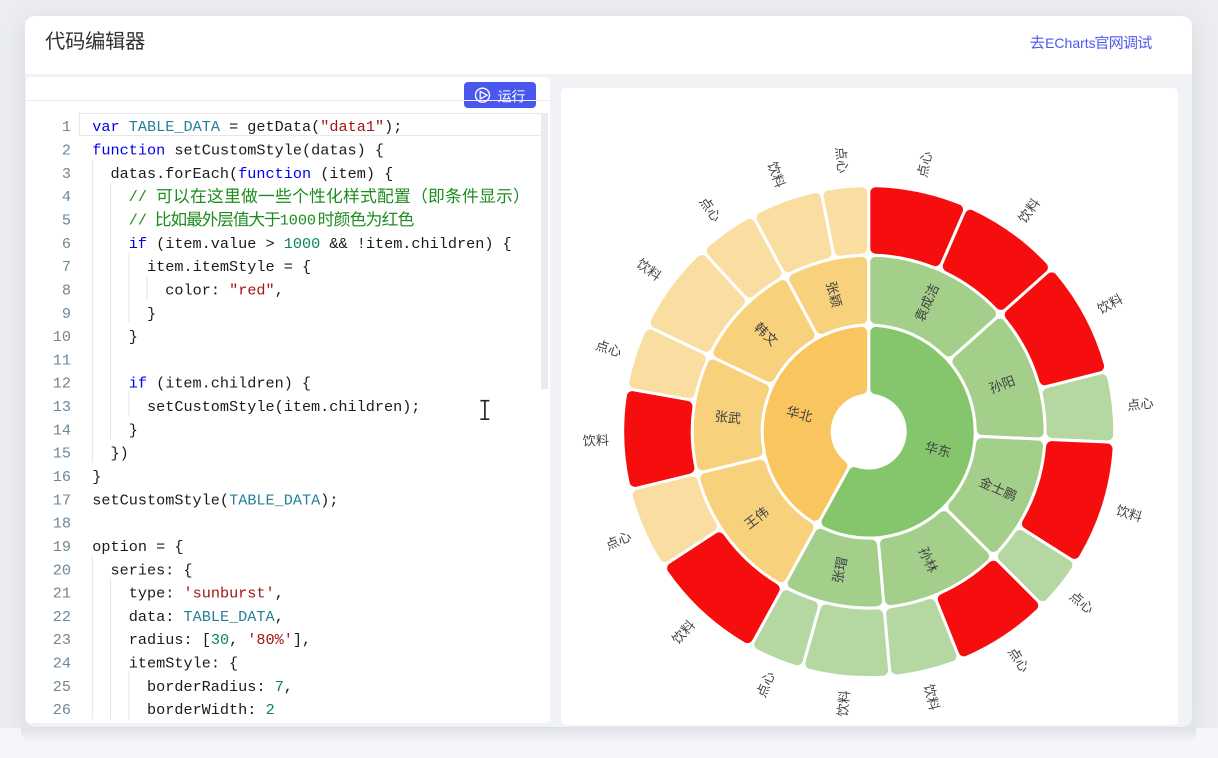 The height and width of the screenshot is (758, 1218). Describe the element at coordinates (62, 547) in the screenshot. I see `svg-text: 19` at that location.